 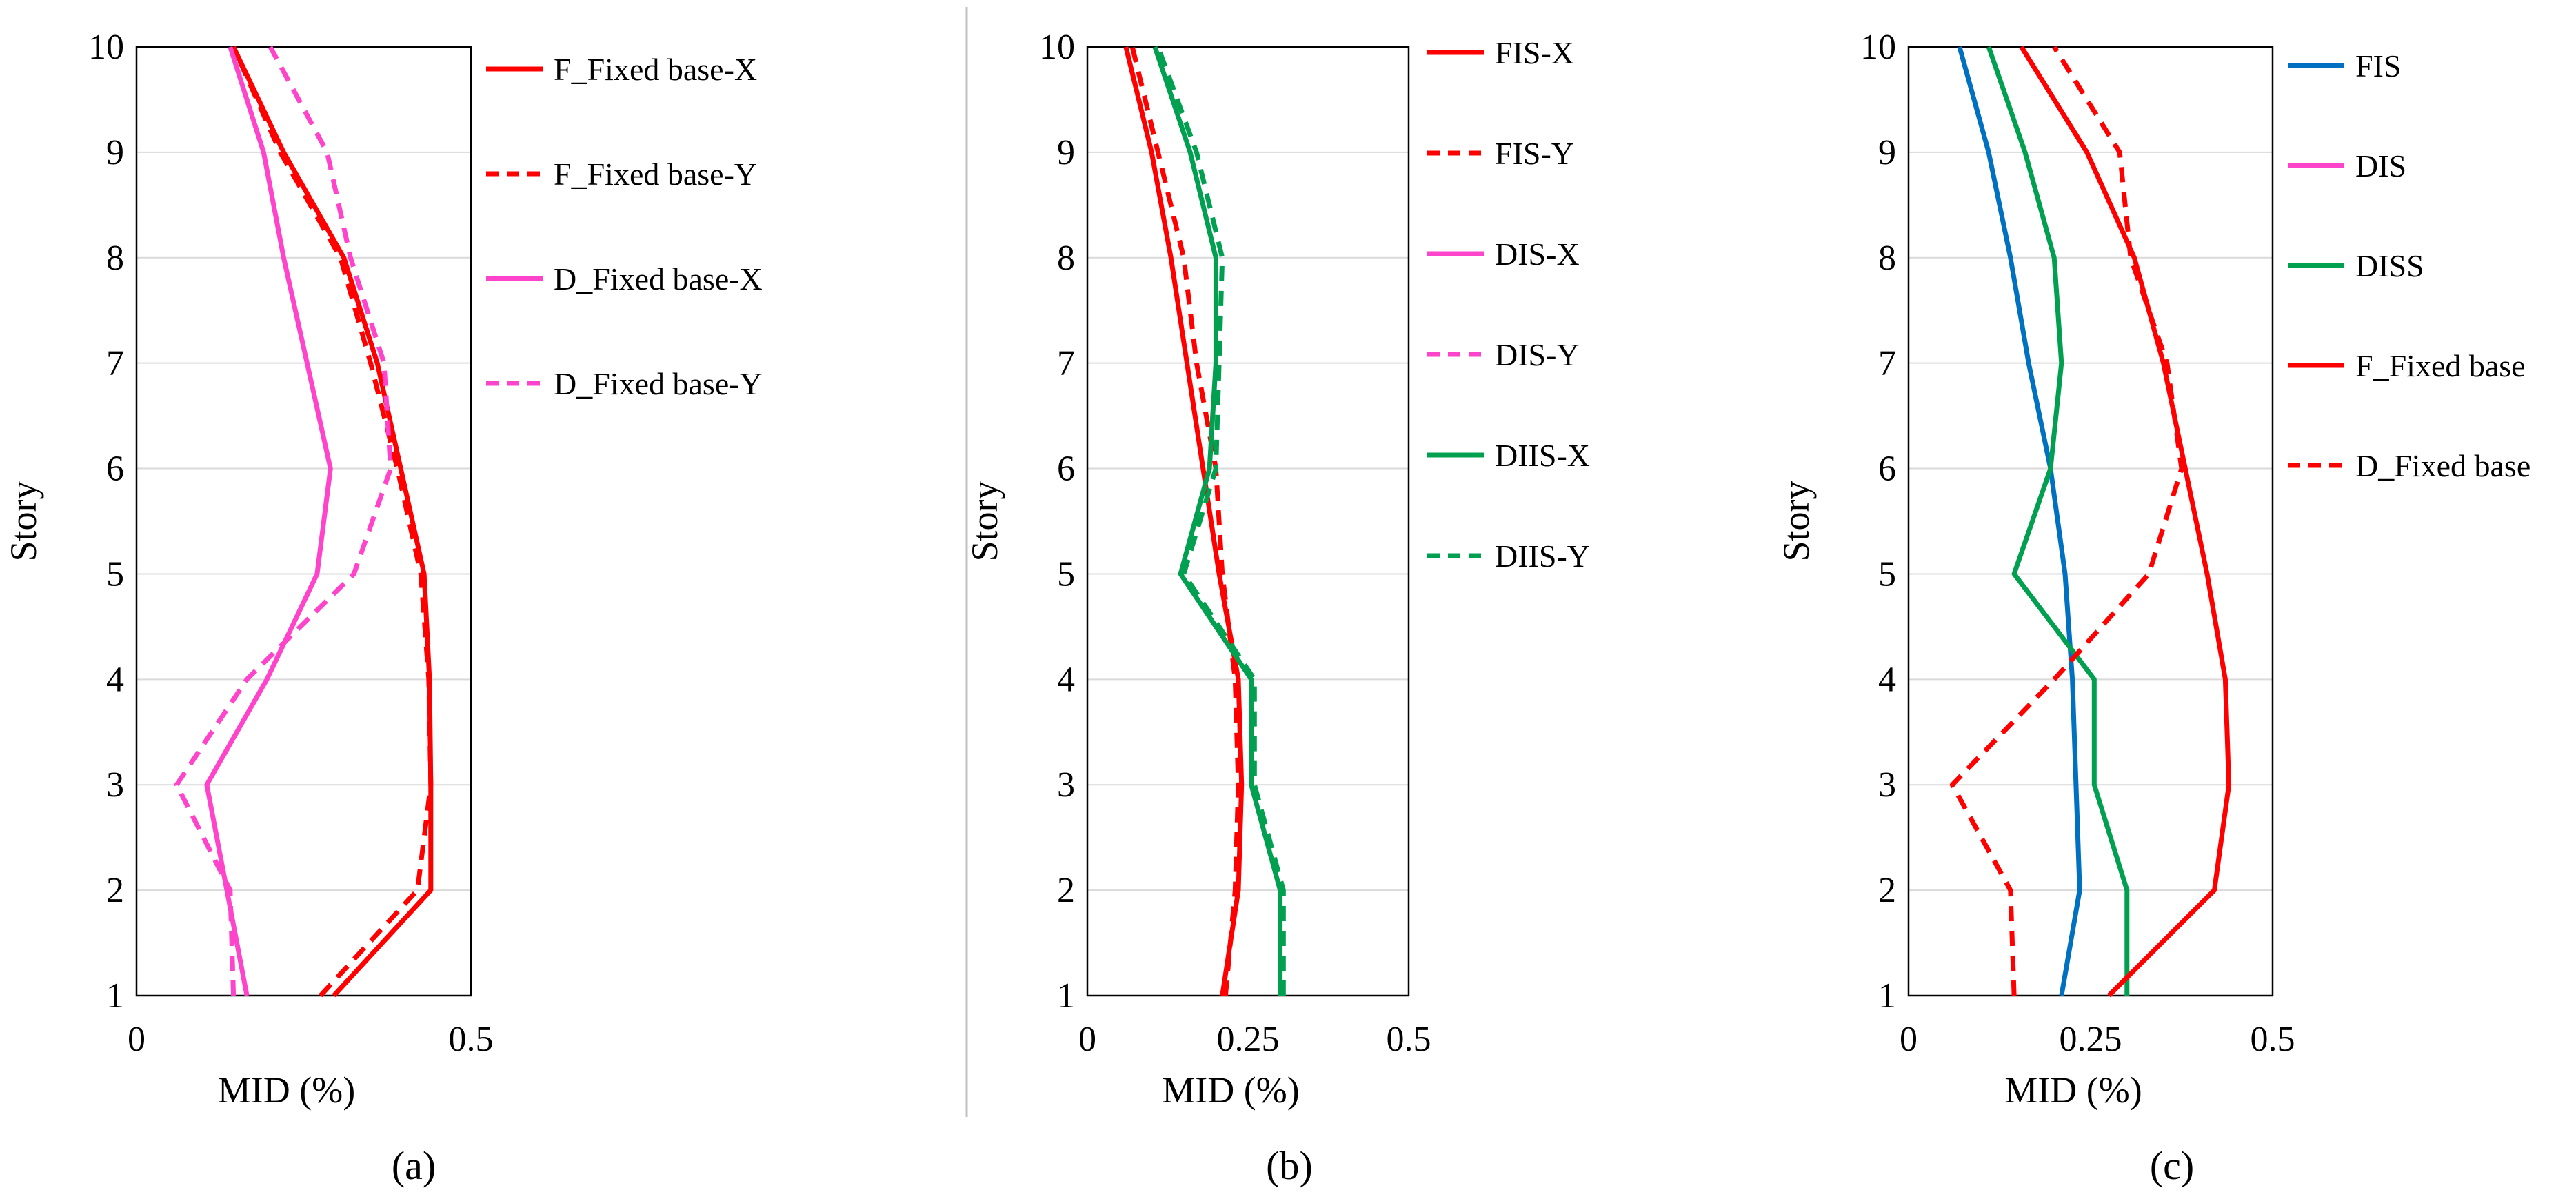 I want to click on legend-label: DIS-Y, so click(x=1537, y=354).